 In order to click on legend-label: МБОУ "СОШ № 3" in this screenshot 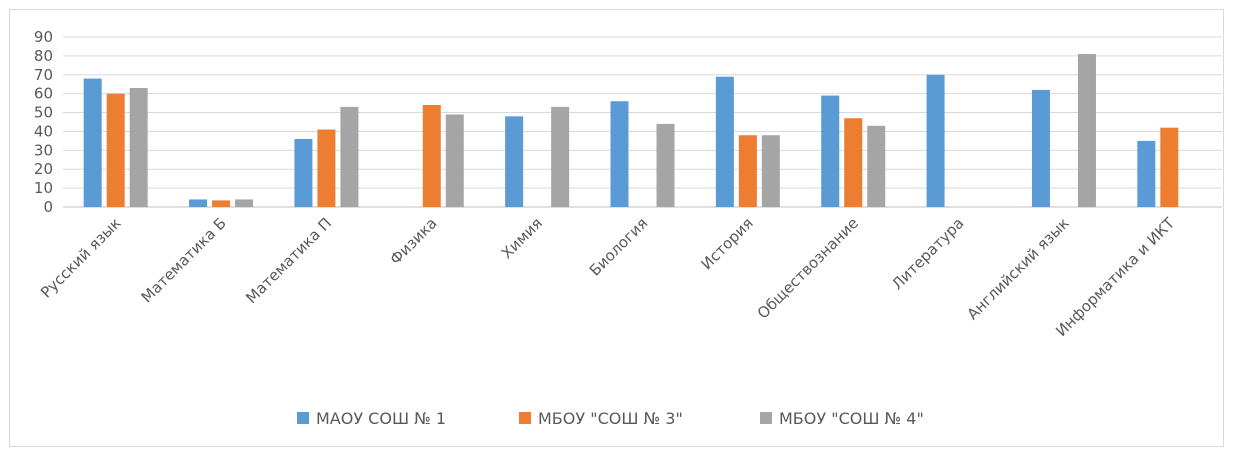, I will do `click(610, 418)`.